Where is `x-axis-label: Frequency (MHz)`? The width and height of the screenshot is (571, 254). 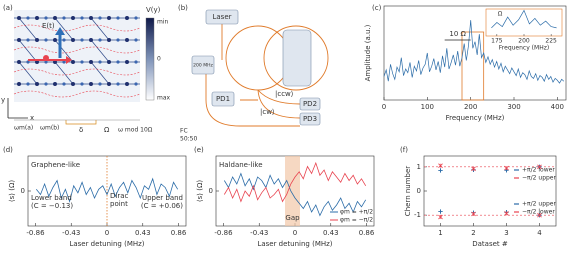 x-axis-label: Frequency (MHz) is located at coordinates (475, 118).